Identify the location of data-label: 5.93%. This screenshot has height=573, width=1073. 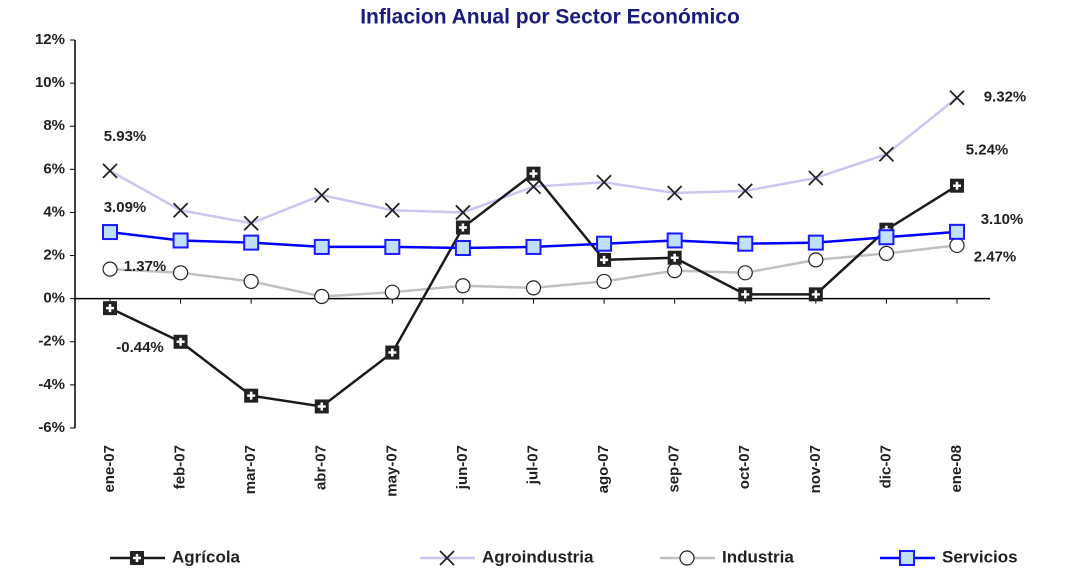
(125, 136).